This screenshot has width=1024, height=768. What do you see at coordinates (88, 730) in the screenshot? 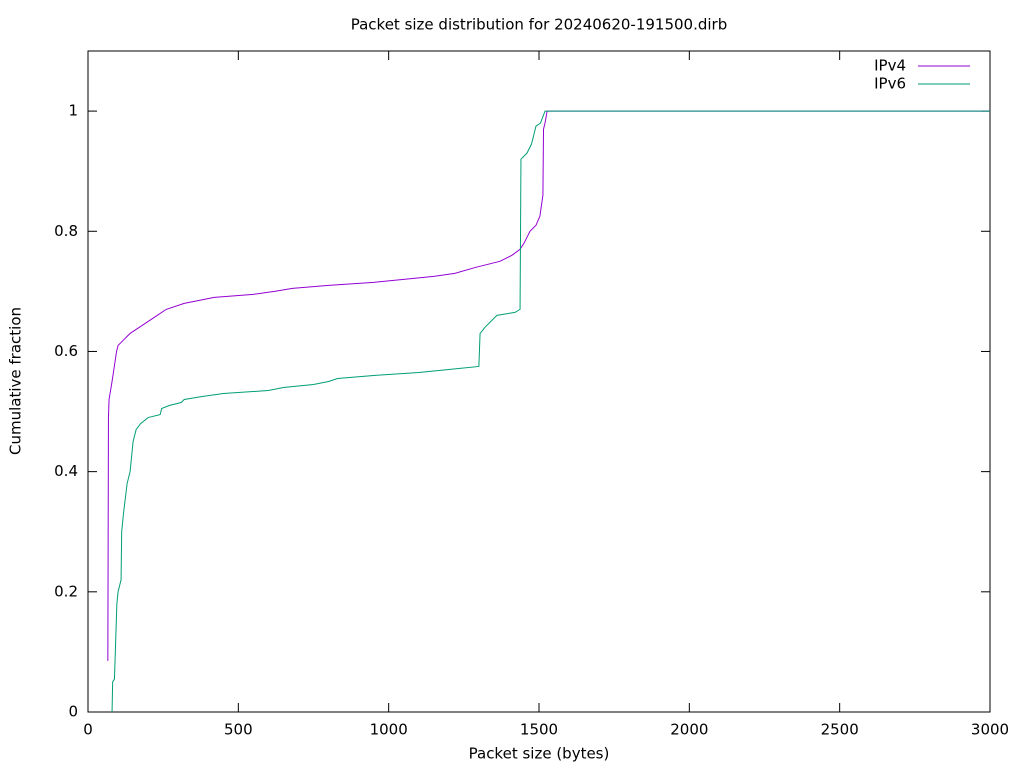
I see `x-tick-label: 0` at bounding box center [88, 730].